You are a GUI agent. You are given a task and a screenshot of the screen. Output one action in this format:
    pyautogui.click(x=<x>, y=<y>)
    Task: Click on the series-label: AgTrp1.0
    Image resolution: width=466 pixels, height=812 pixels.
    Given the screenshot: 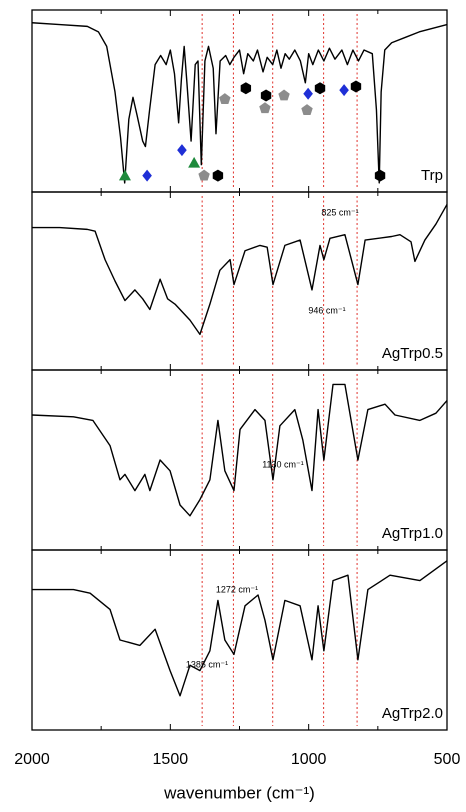 What is the action you would take?
    pyautogui.click(x=412, y=533)
    